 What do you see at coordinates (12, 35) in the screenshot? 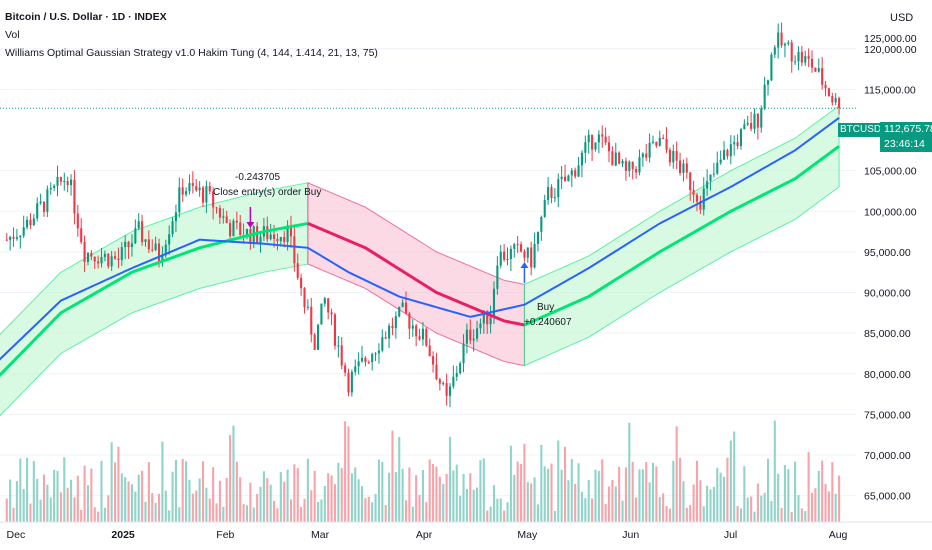
I see `volume-label: Vol` at bounding box center [12, 35].